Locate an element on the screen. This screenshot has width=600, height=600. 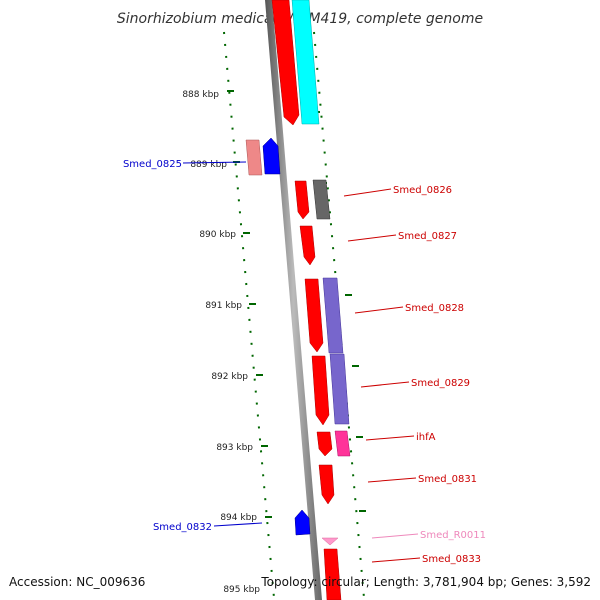
gene-label-smed-0825: Smed_0825 is located at coordinates (152, 164).